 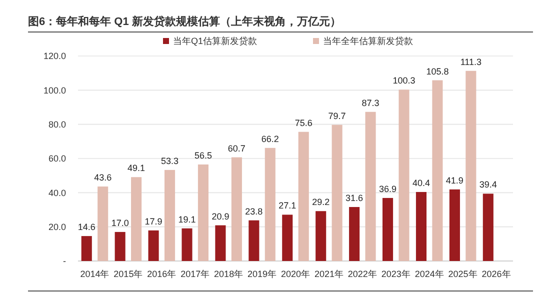 What do you see at coordinates (355, 198) in the screenshot?
I see `data-label: 31.6` at bounding box center [355, 198].